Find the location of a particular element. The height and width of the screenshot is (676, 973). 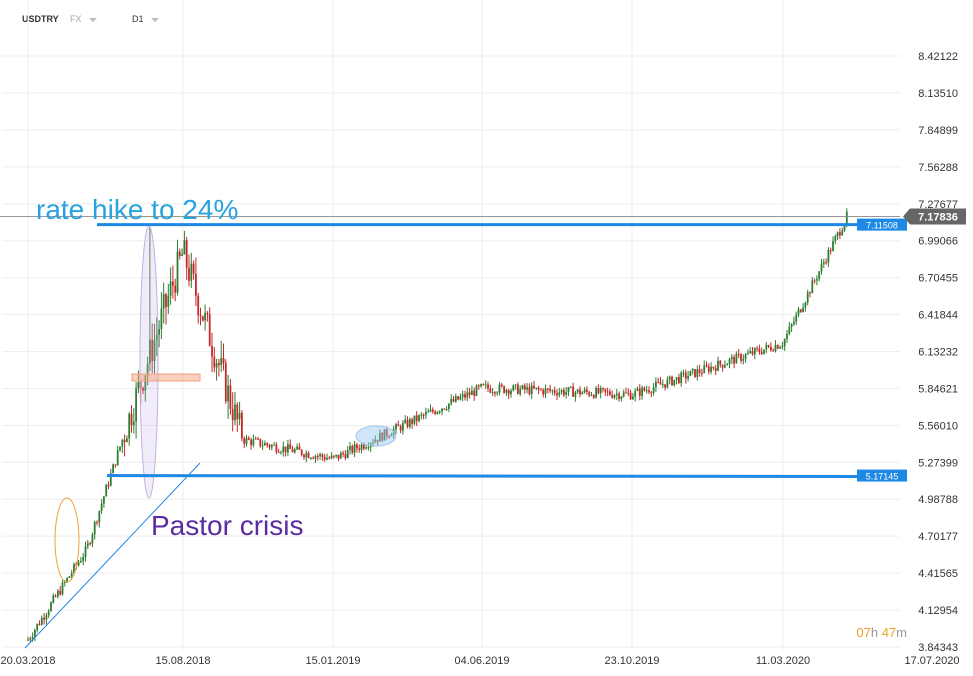

level-price-tag is located at coordinates (882, 224).